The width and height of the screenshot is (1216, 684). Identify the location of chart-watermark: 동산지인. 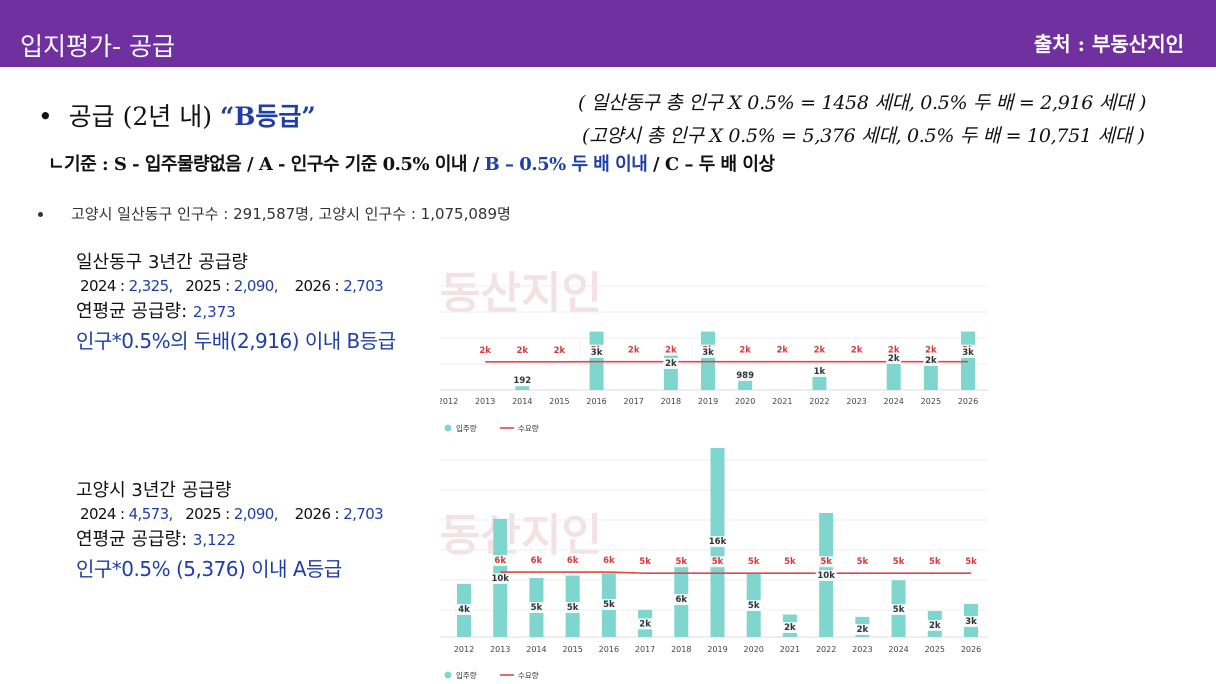
(521, 535).